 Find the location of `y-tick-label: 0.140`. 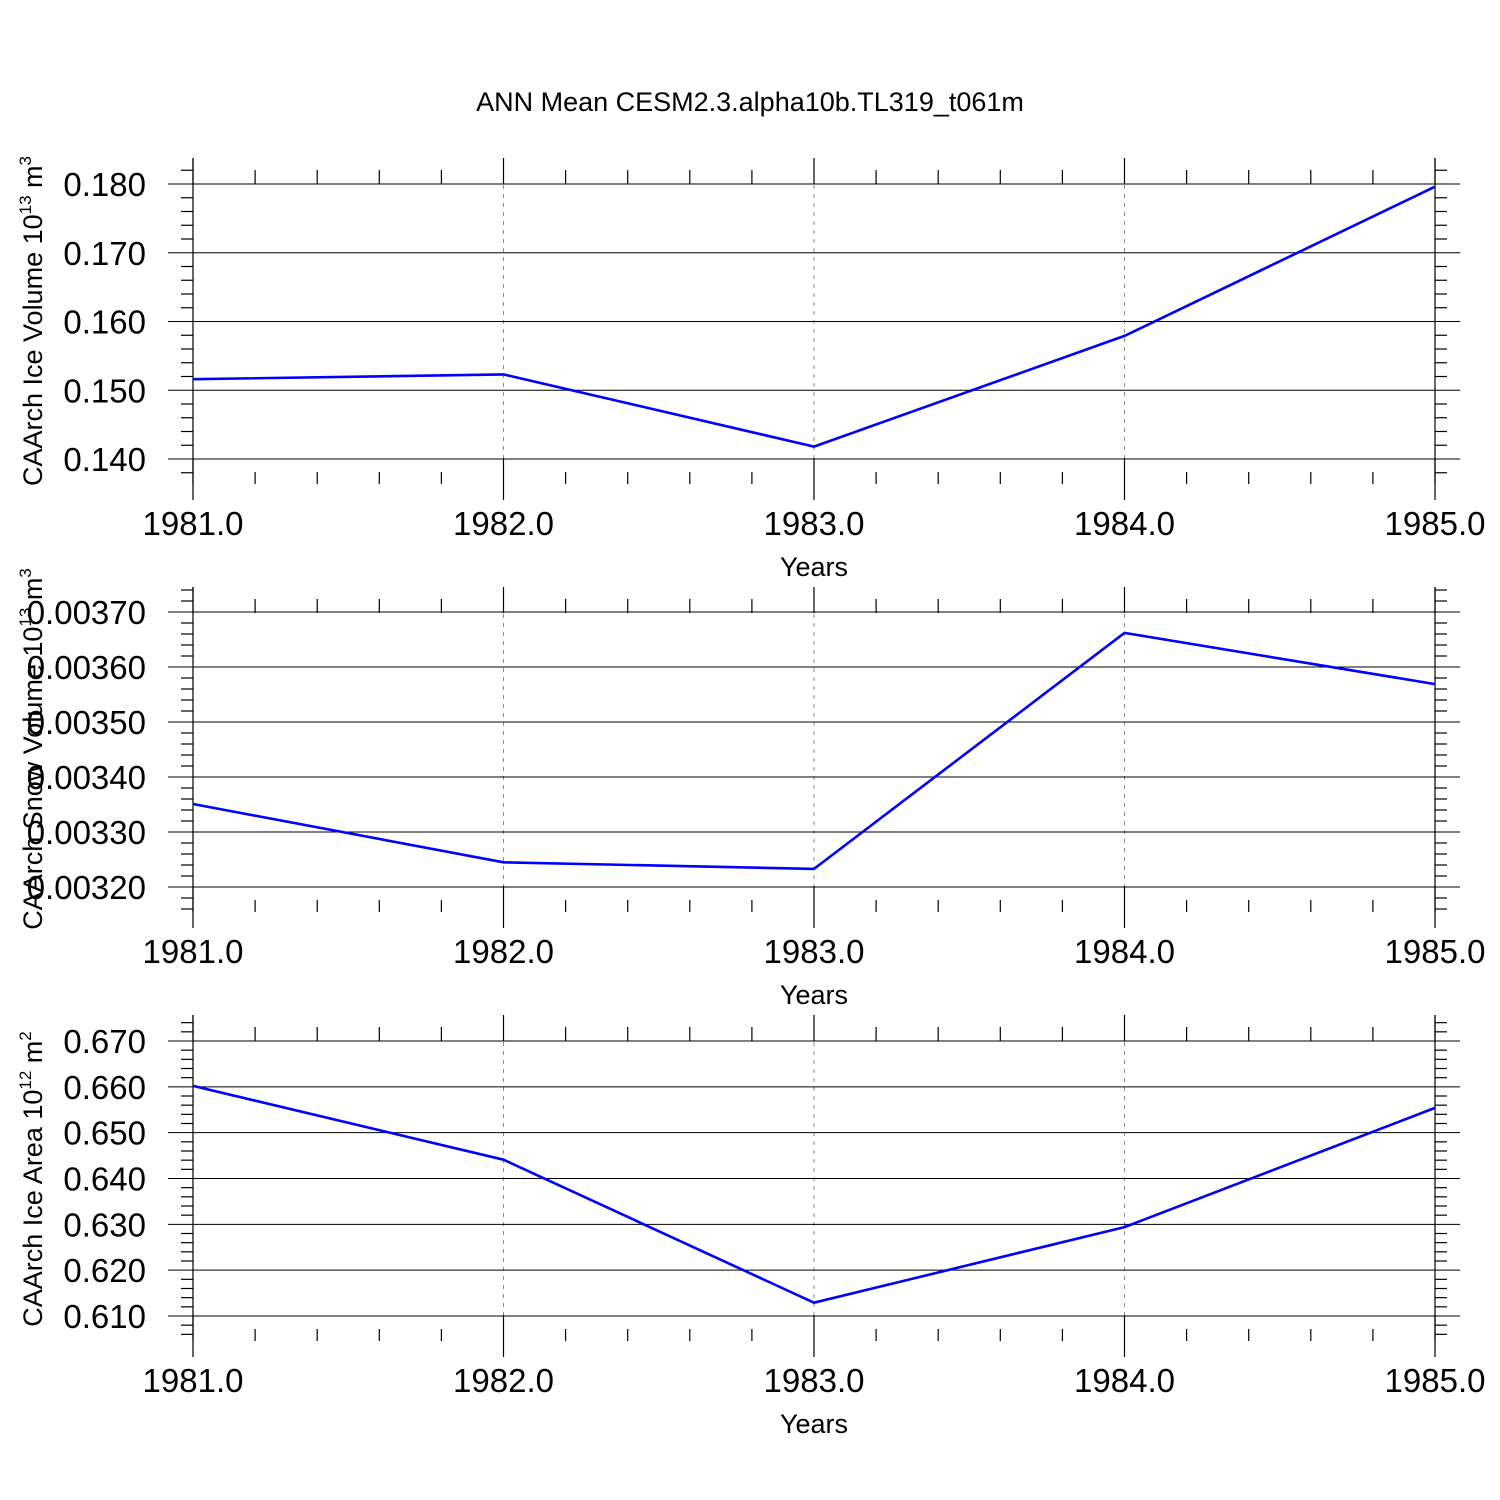

y-tick-label: 0.140 is located at coordinates (104, 459).